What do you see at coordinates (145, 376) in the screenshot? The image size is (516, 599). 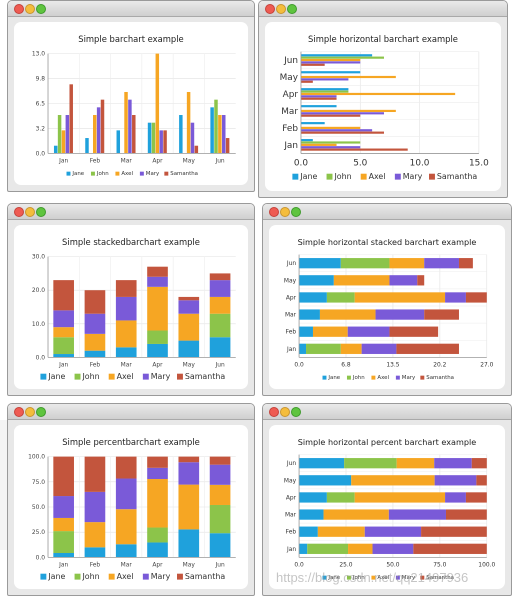 I see `legend-swatch-mary` at bounding box center [145, 376].